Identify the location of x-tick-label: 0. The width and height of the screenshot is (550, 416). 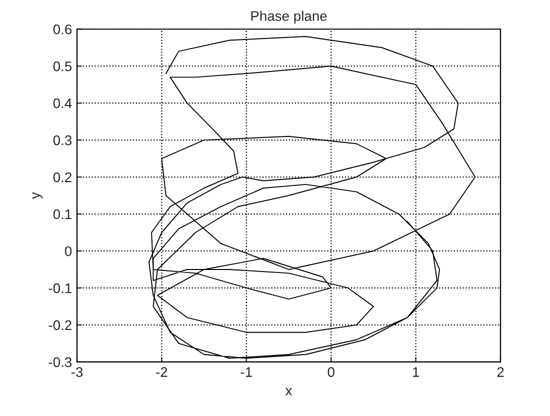
(331, 372).